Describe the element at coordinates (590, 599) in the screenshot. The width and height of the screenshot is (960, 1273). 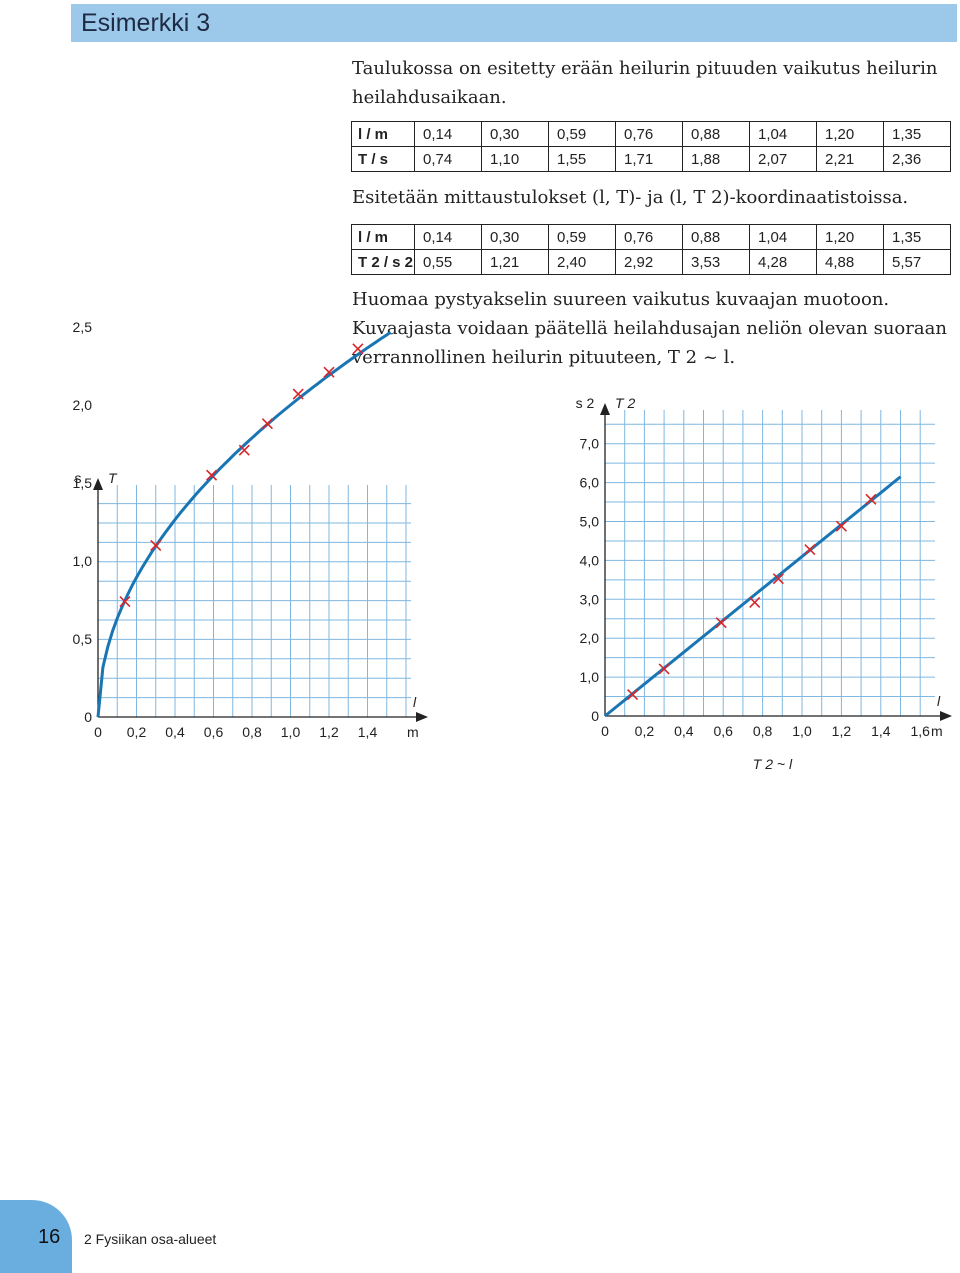
I see `y-tick-label: 3,0` at that location.